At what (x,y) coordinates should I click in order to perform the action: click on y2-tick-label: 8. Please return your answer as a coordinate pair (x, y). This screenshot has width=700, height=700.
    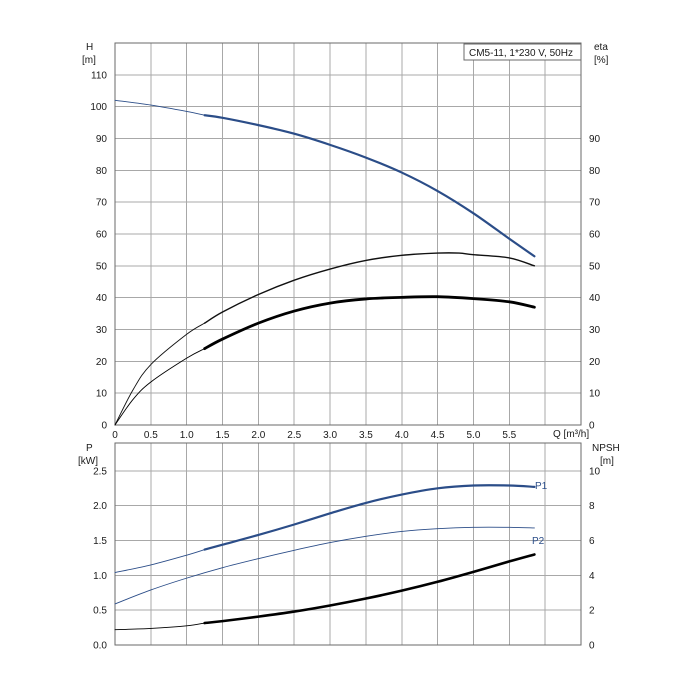
    Looking at the image, I should click on (592, 506).